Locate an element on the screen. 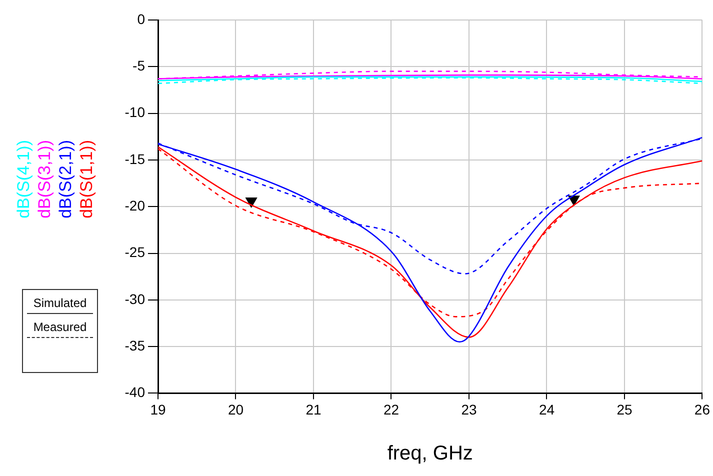 This screenshot has height=476, width=713. x-tick-label: 26 is located at coordinates (702, 409).